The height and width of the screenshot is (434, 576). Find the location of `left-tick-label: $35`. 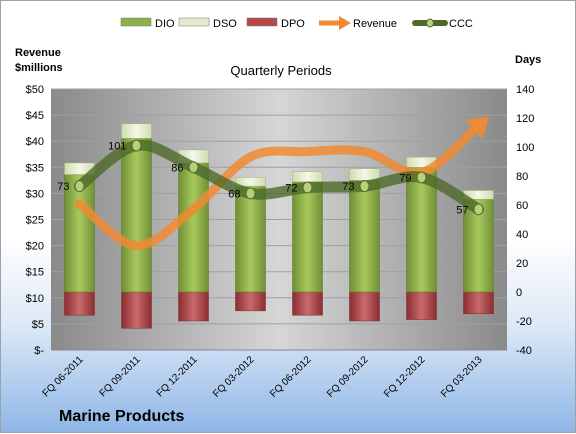

left-tick-label: $35 is located at coordinates (35, 168).